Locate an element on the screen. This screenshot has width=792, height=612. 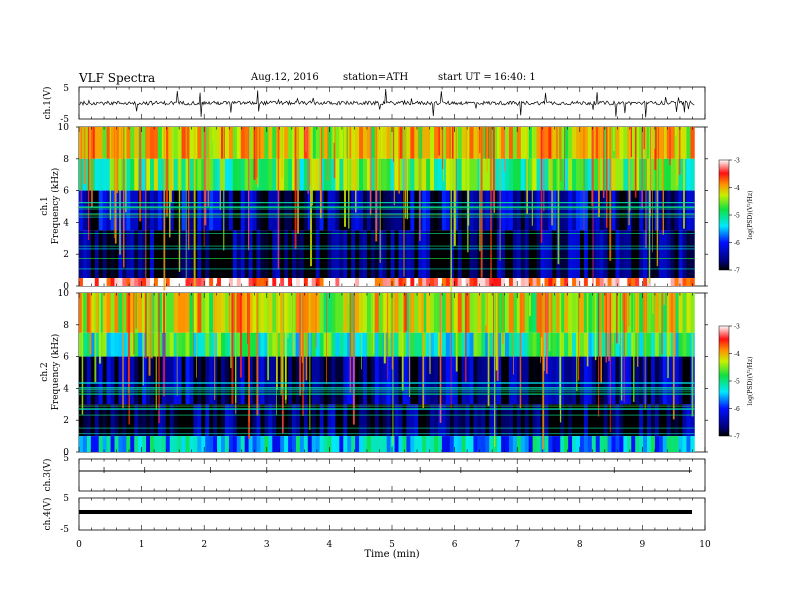
x-tick-label: 6 is located at coordinates (455, 545).